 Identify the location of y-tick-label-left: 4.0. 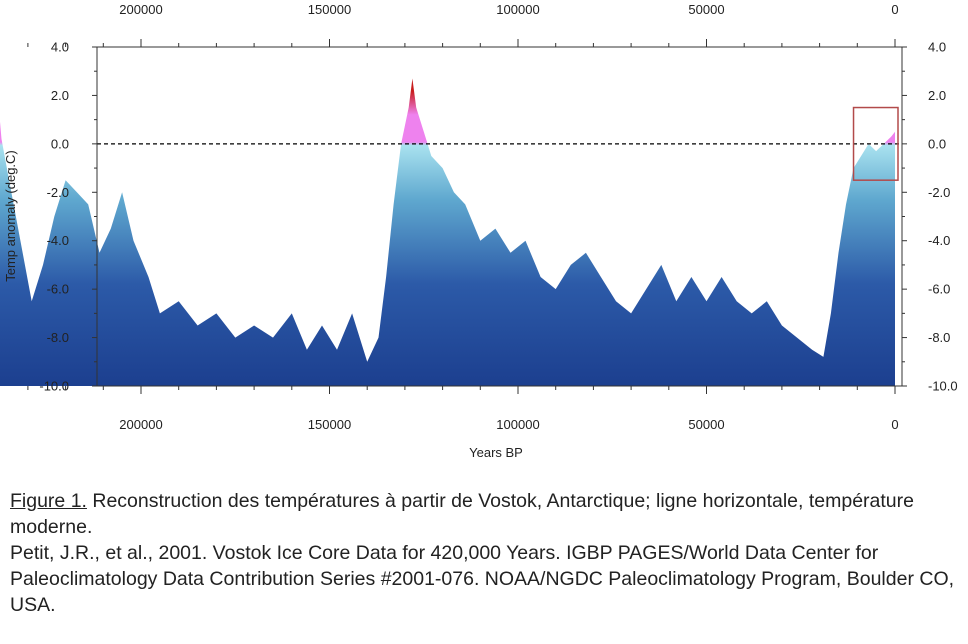
(60, 47).